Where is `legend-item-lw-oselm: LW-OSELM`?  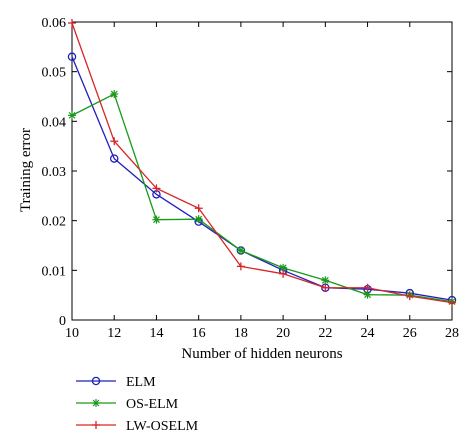 legend-item-lw-oselm: LW-OSELM is located at coordinates (137, 426).